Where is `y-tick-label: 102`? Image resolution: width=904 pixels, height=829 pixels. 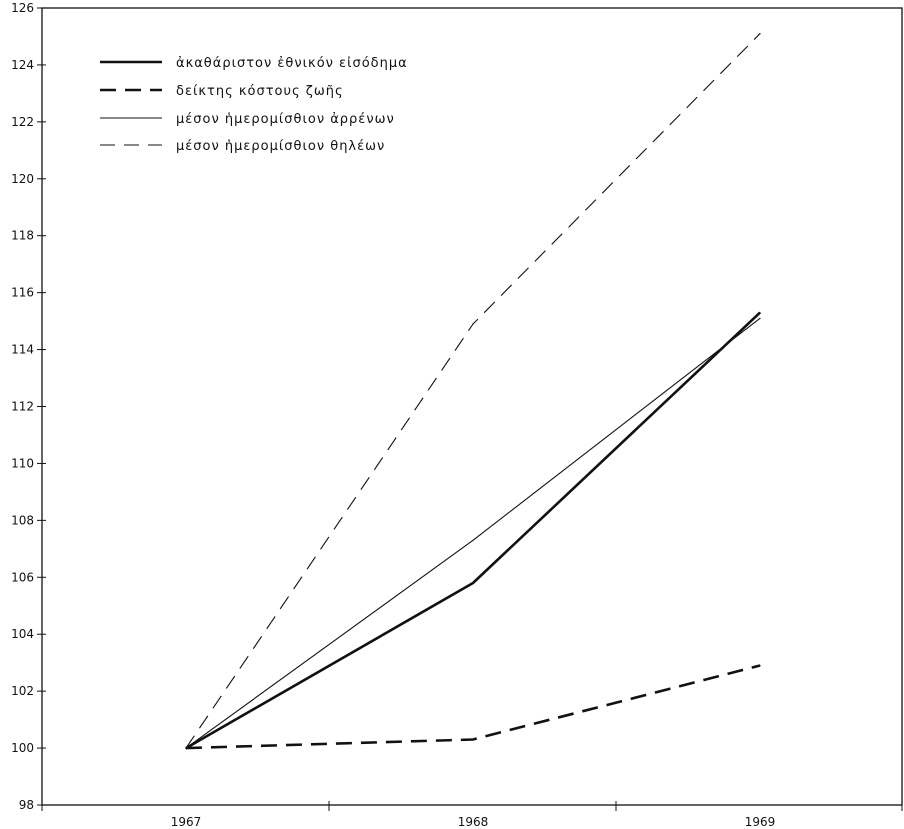
y-tick-label: 102 is located at coordinates (22, 691).